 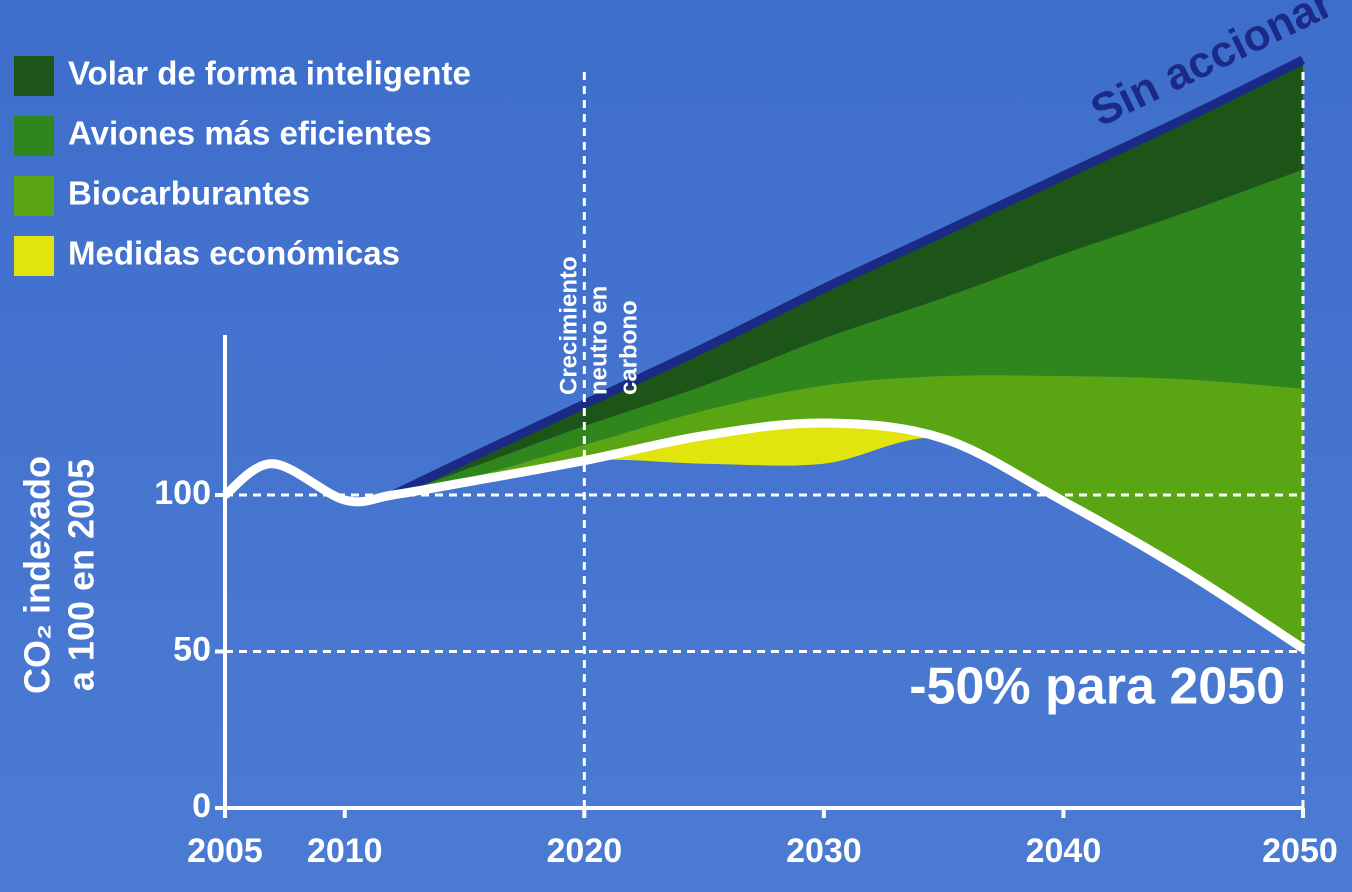 I want to click on annotation: -50% para 2050, so click(x=1097, y=687).